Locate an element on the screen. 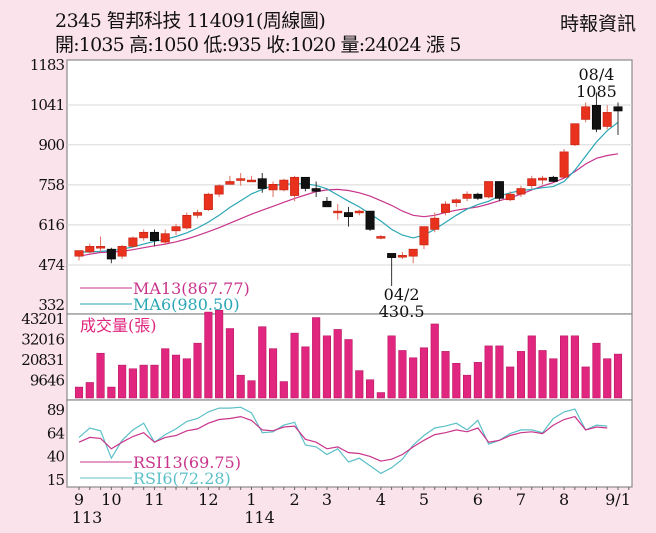 This screenshot has height=533, width=656. source-label: 時報資訊 is located at coordinates (597, 24).